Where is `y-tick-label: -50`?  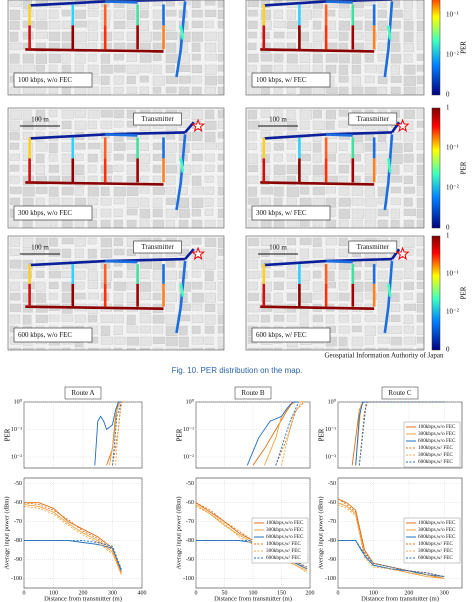 y-tick-label: -50 is located at coordinates (18, 484).